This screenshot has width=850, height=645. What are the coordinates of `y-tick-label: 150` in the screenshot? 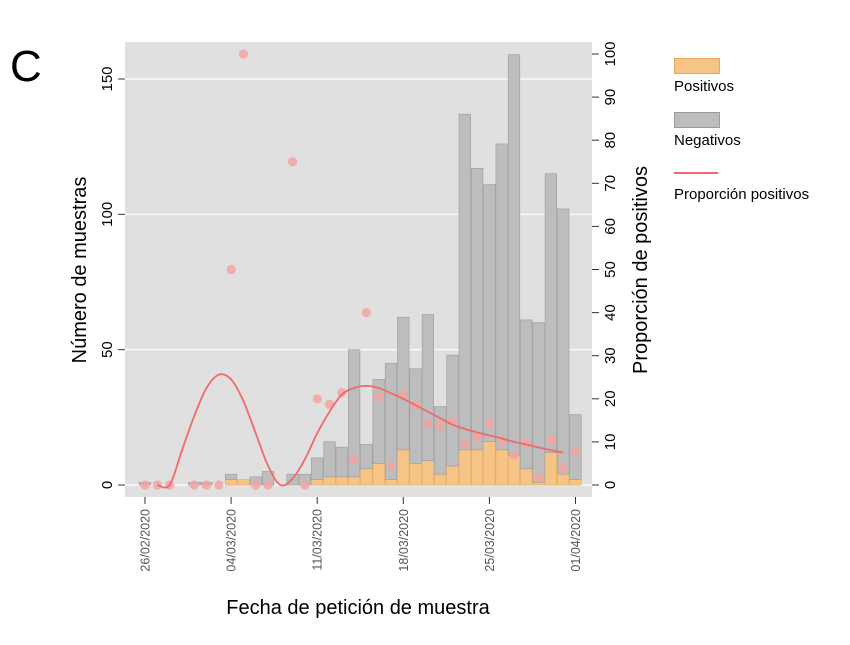 It's located at (107, 78).